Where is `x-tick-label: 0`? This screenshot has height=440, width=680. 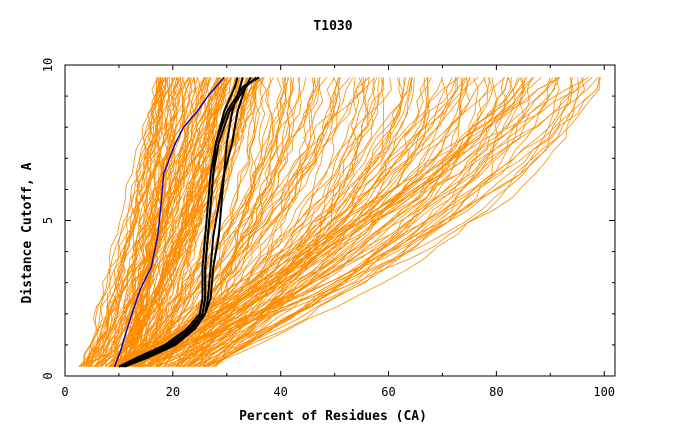 x-tick-label: 0 is located at coordinates (64, 392).